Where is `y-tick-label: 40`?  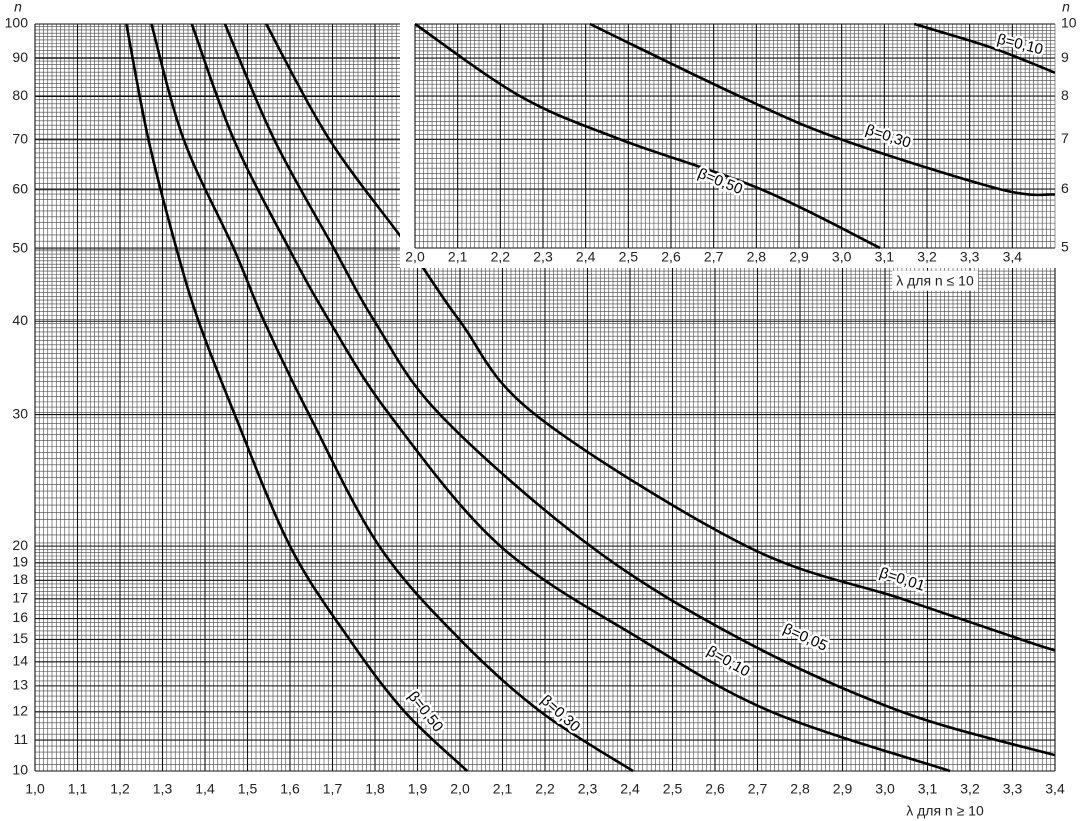 y-tick-label: 40 is located at coordinates (20, 320).